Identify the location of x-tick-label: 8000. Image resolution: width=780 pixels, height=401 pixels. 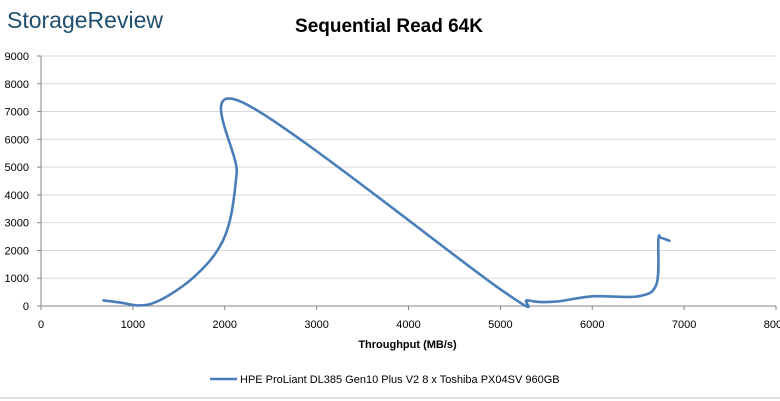
(772, 325).